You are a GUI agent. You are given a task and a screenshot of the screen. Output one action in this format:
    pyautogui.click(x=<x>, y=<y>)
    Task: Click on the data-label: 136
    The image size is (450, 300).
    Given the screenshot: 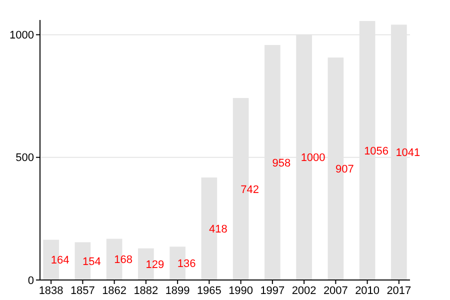 What is the action you would take?
    pyautogui.click(x=186, y=264)
    